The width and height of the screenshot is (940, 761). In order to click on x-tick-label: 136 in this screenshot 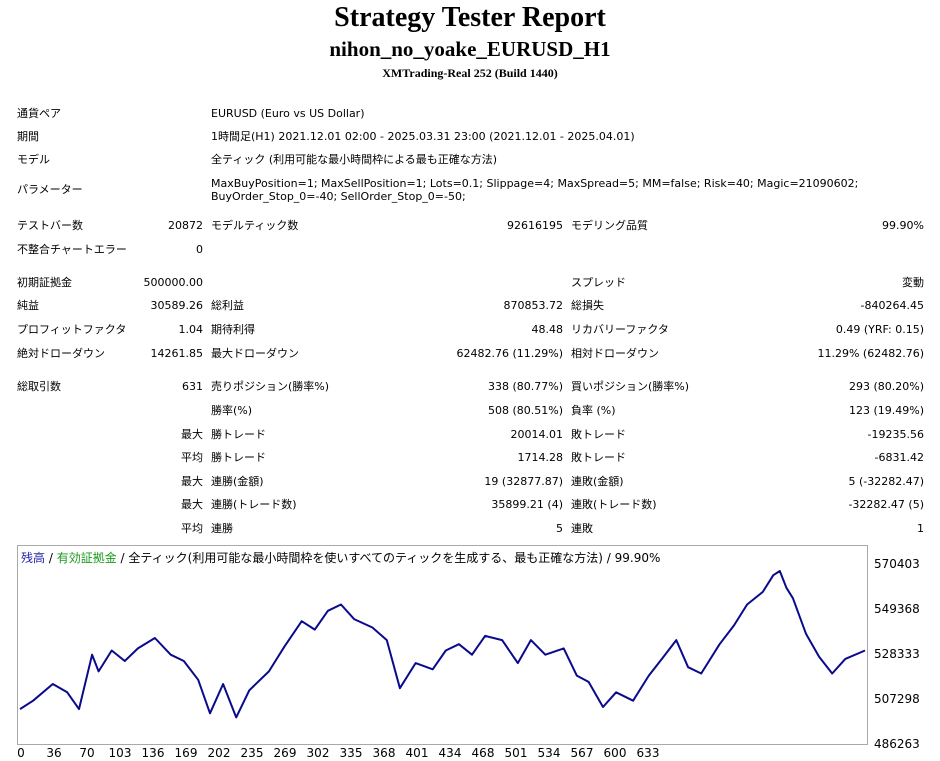, I will do `click(153, 753)`.